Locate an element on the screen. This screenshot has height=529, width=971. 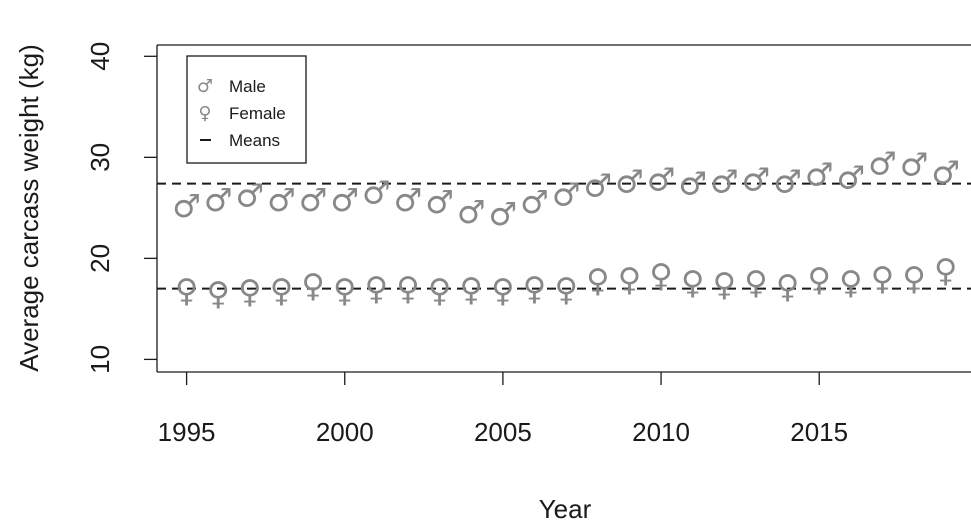
x-axis-title: Year is located at coordinates (565, 509).